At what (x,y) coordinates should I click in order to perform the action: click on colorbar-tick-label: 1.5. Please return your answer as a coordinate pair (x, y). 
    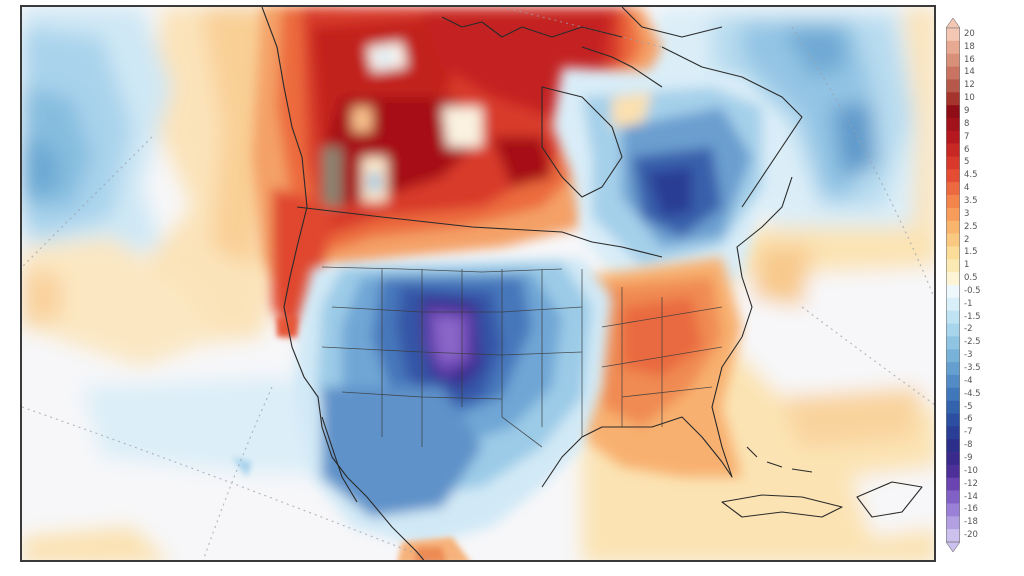
    Looking at the image, I should click on (971, 252).